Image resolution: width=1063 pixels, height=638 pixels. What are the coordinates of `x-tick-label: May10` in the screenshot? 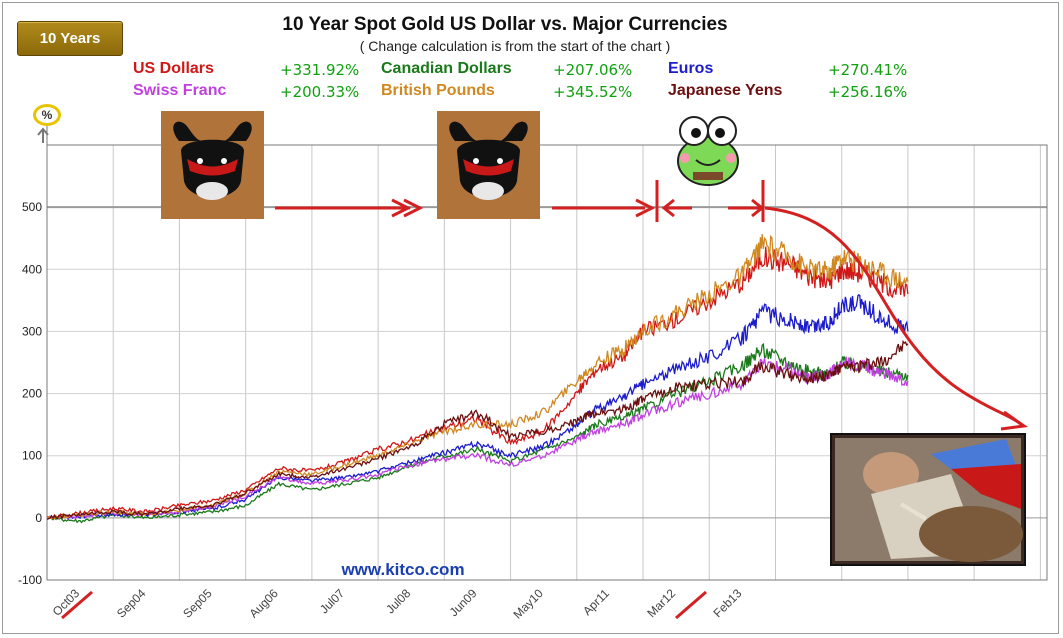 It's located at (528, 604).